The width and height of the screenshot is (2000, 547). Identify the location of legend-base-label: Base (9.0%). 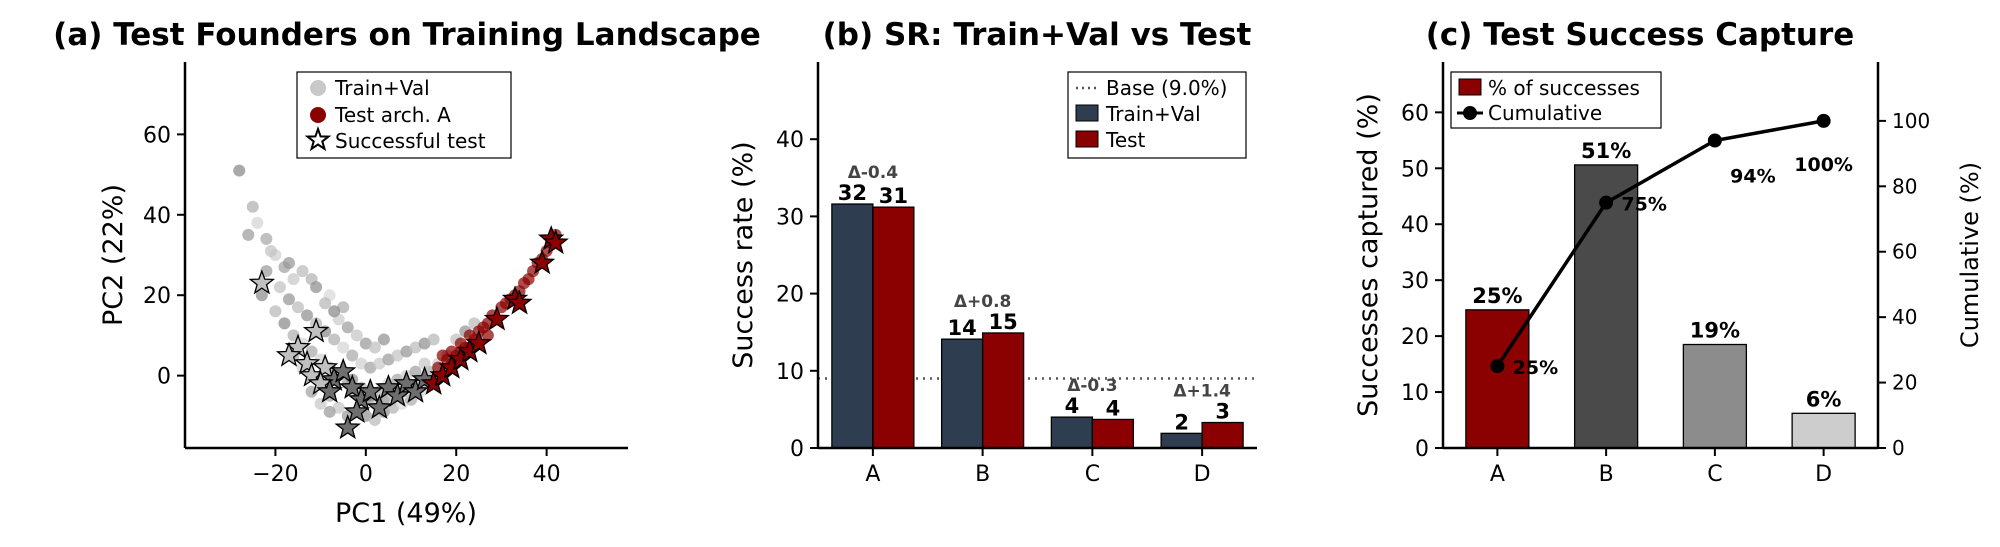
(1166, 88).